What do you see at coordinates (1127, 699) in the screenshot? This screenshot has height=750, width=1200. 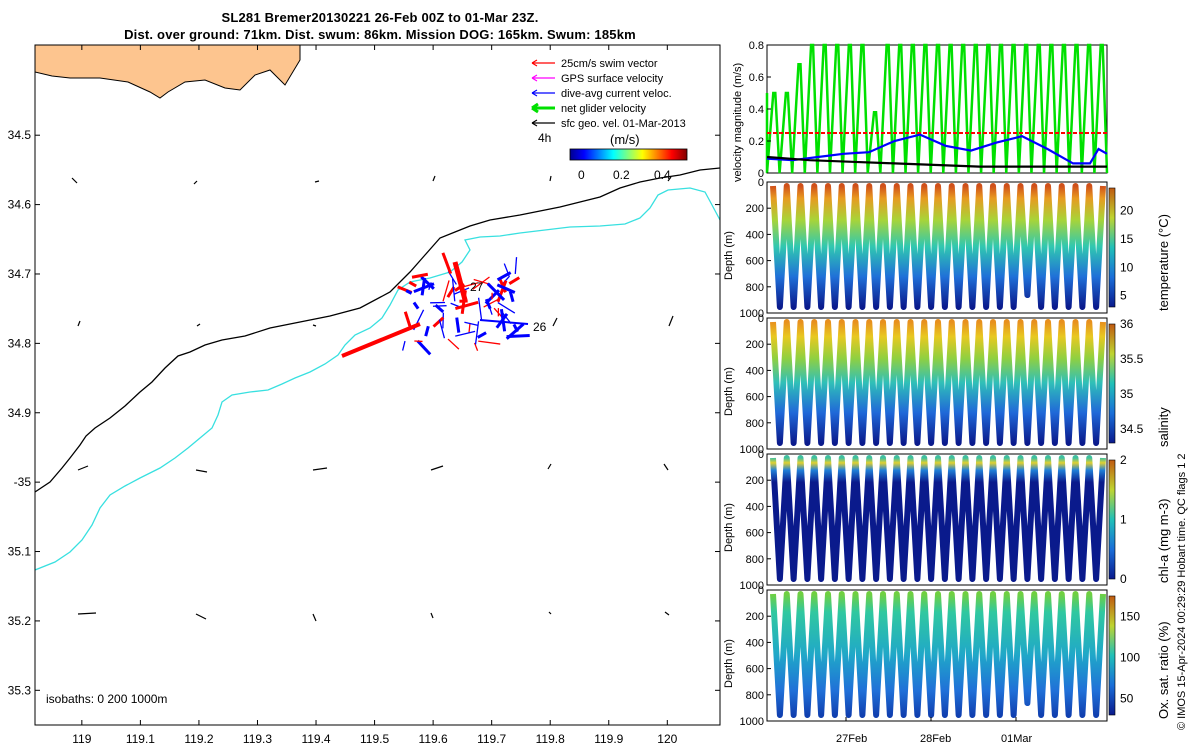 I see `colorbar-tick-label: 50` at bounding box center [1127, 699].